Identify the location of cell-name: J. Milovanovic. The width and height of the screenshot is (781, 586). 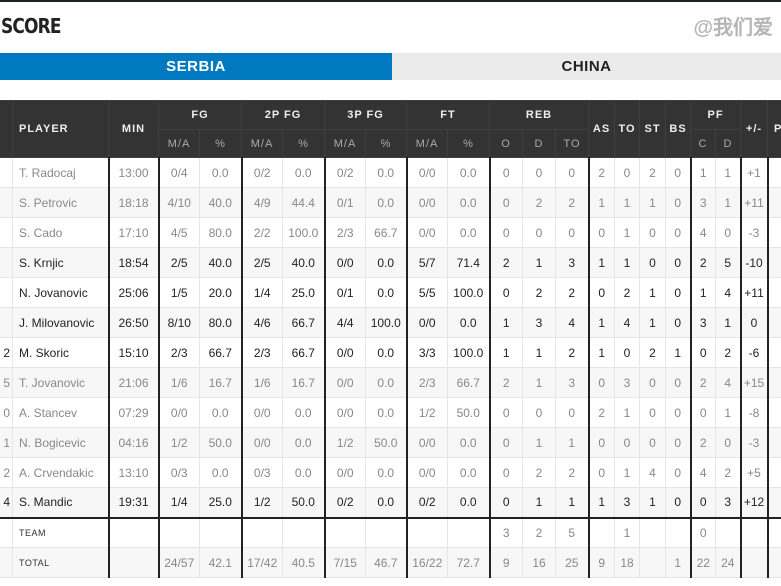
(61, 322).